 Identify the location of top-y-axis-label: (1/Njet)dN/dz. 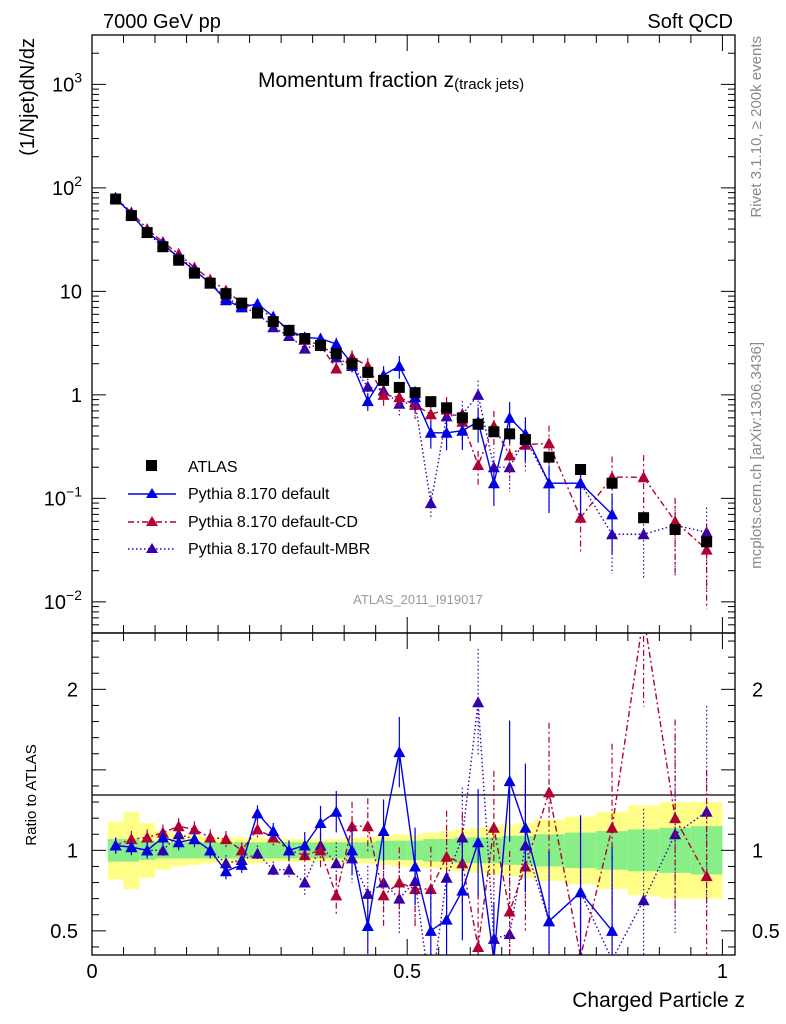
(28, 97).